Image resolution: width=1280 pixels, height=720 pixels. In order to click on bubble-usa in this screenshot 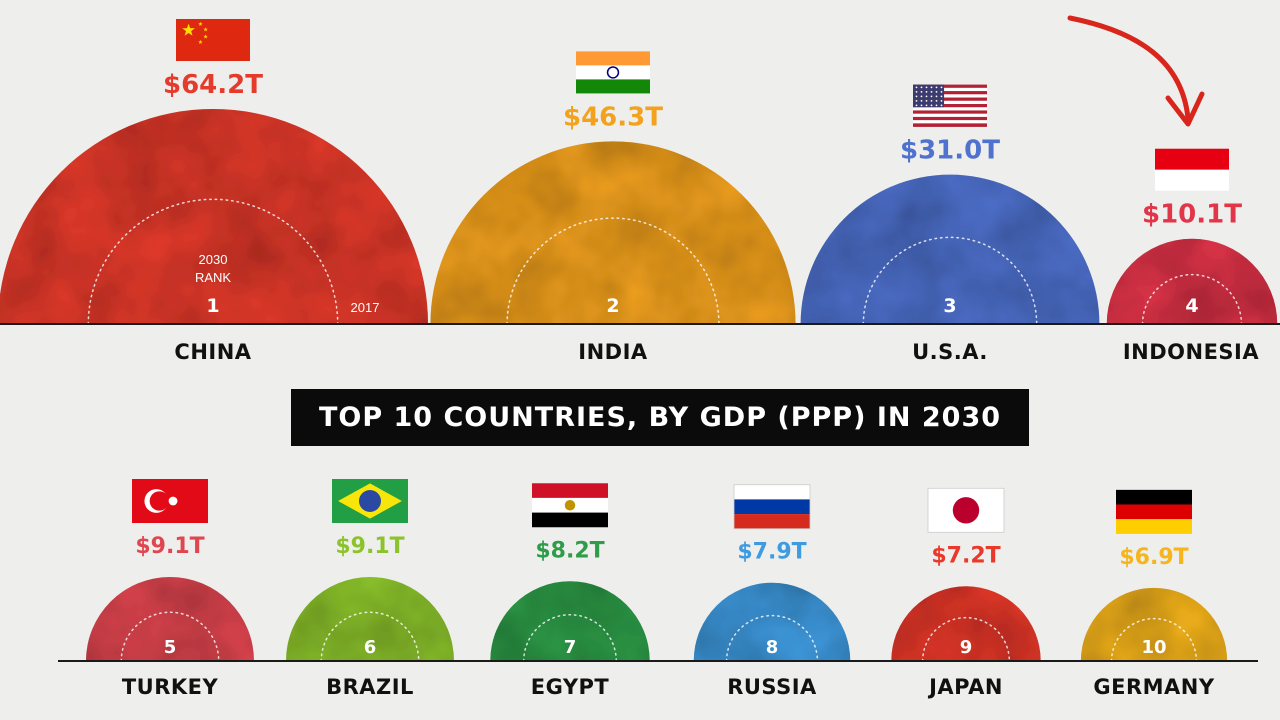, I will do `click(950, 249)`.